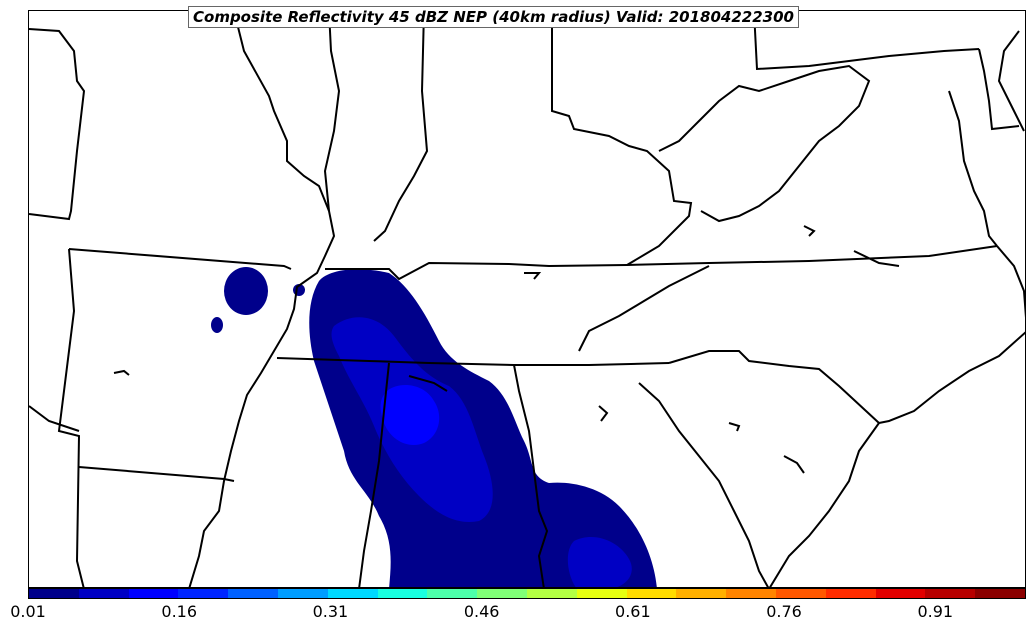 This screenshot has height=633, width=1036. I want to click on colorbar-tick-label: 0.61, so click(633, 611).